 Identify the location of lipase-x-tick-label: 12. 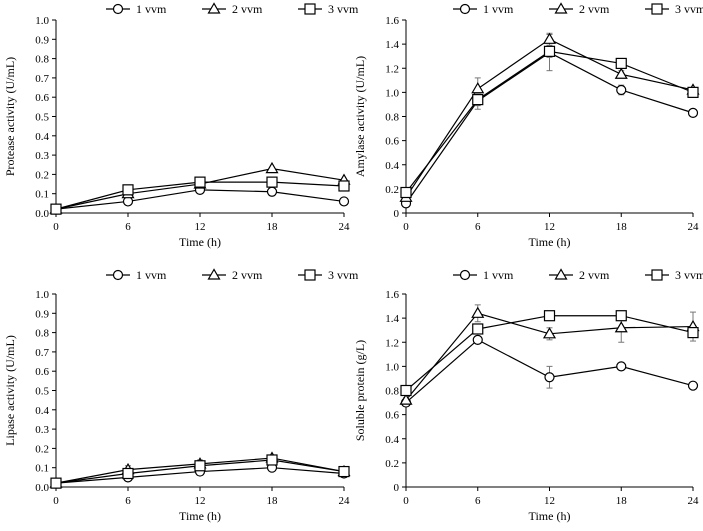
(200, 501).